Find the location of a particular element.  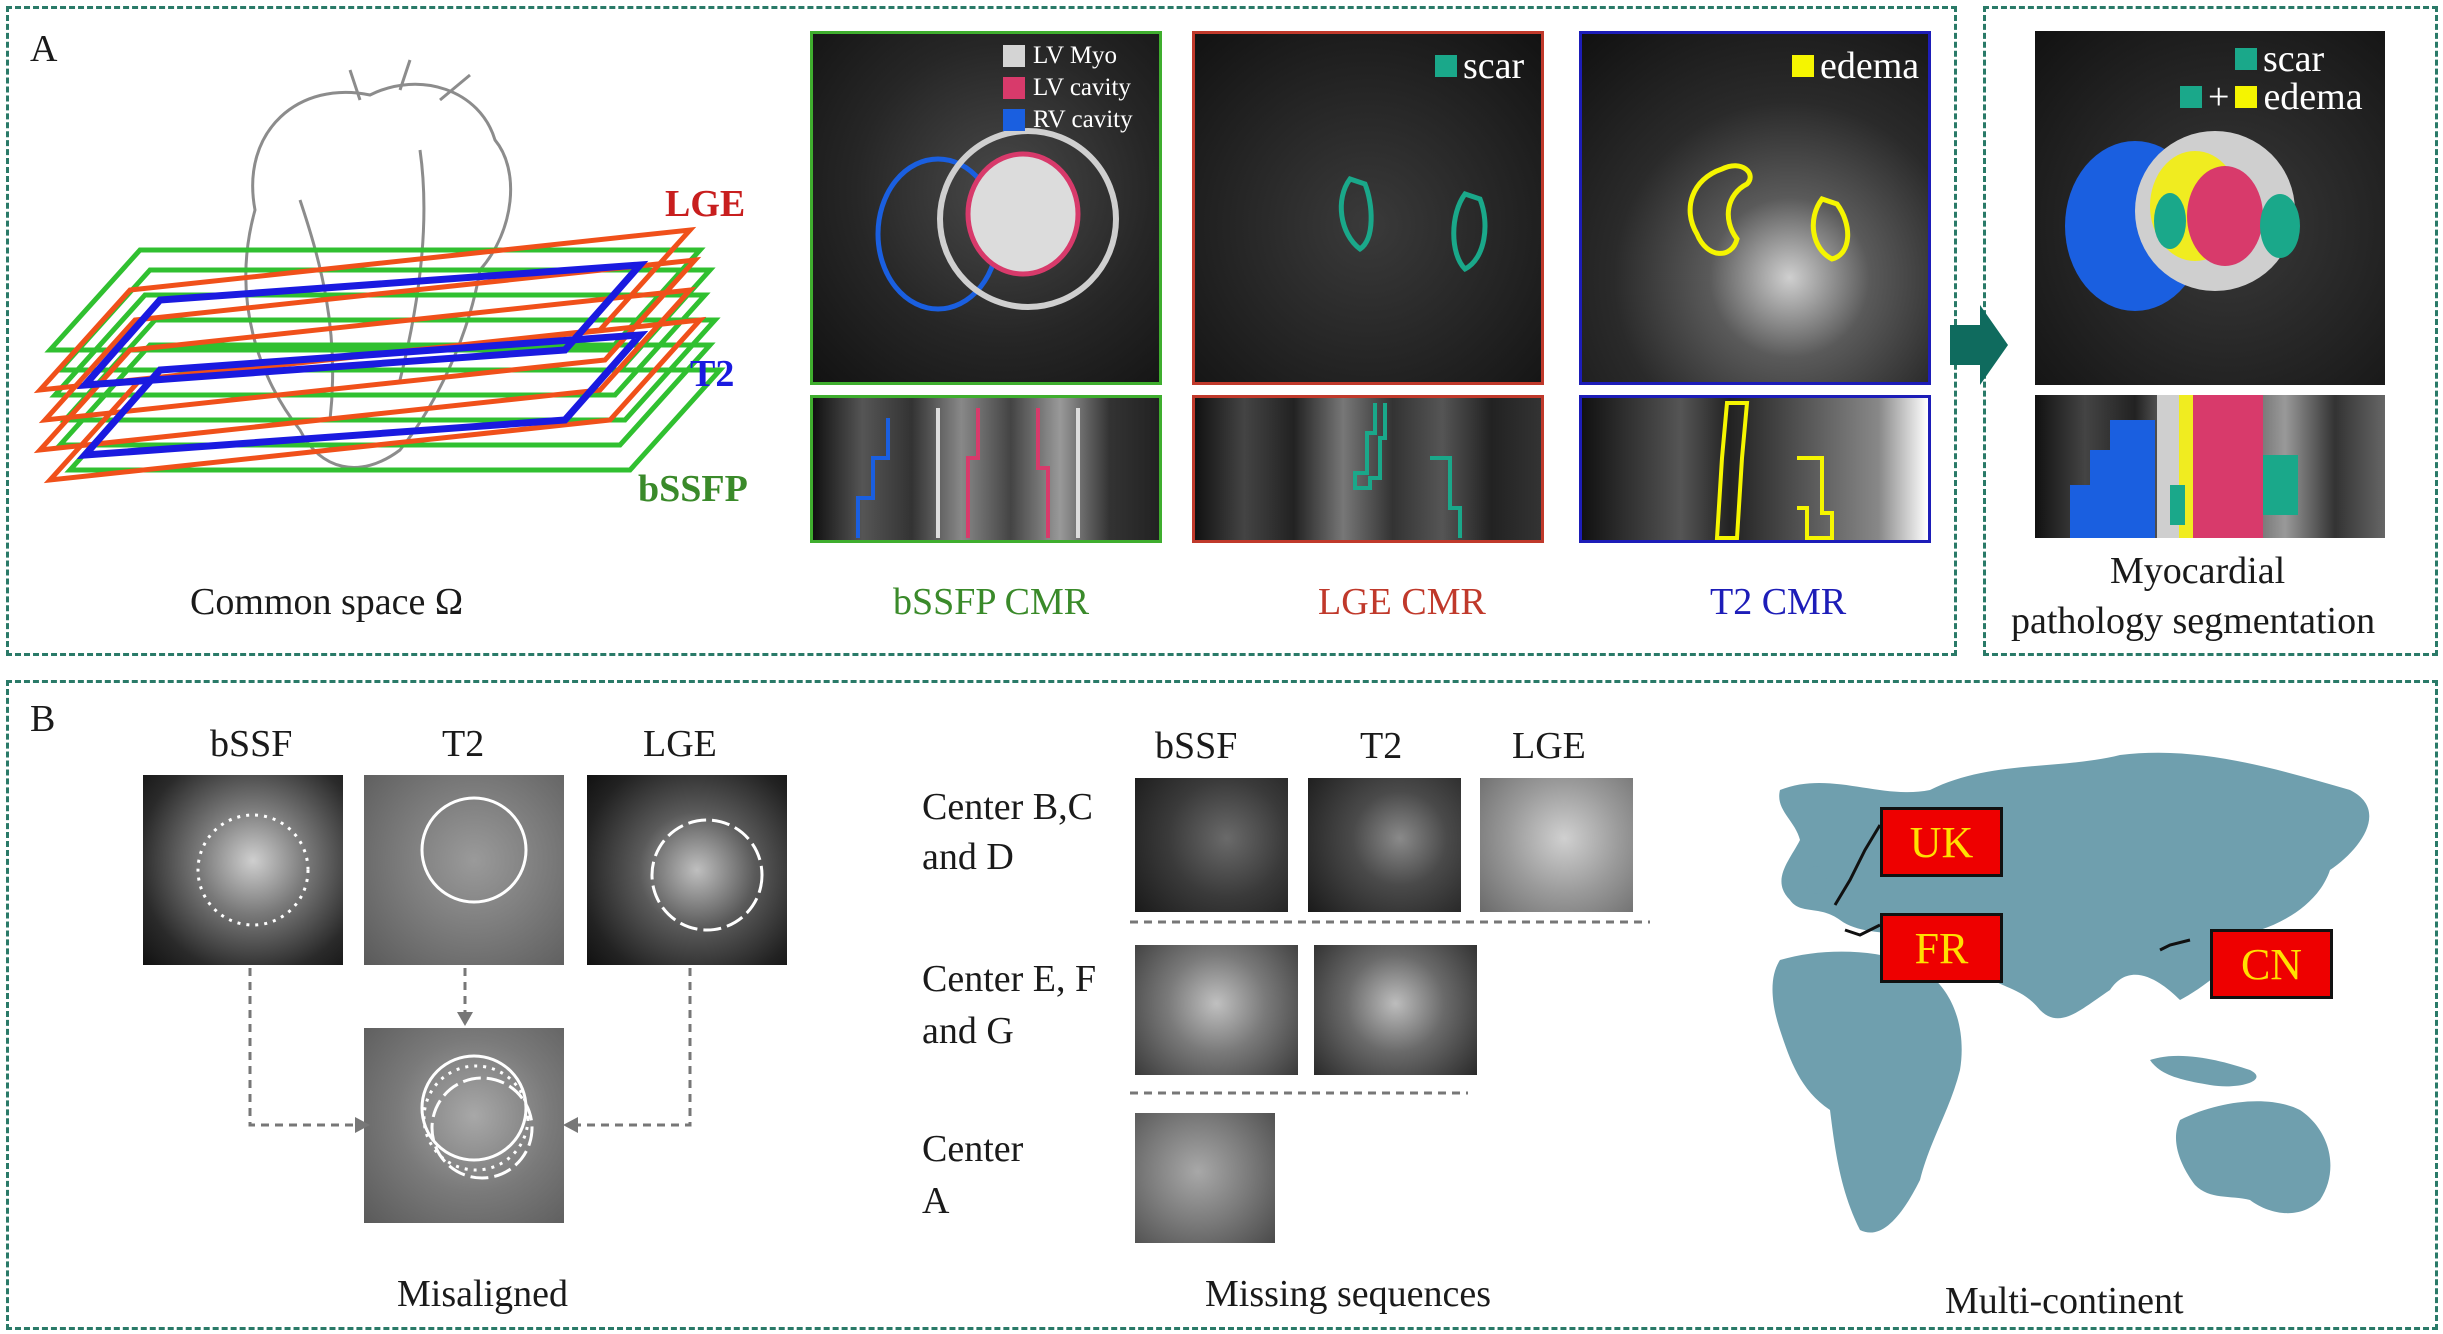

scar-region-left is located at coordinates (2170, 221).